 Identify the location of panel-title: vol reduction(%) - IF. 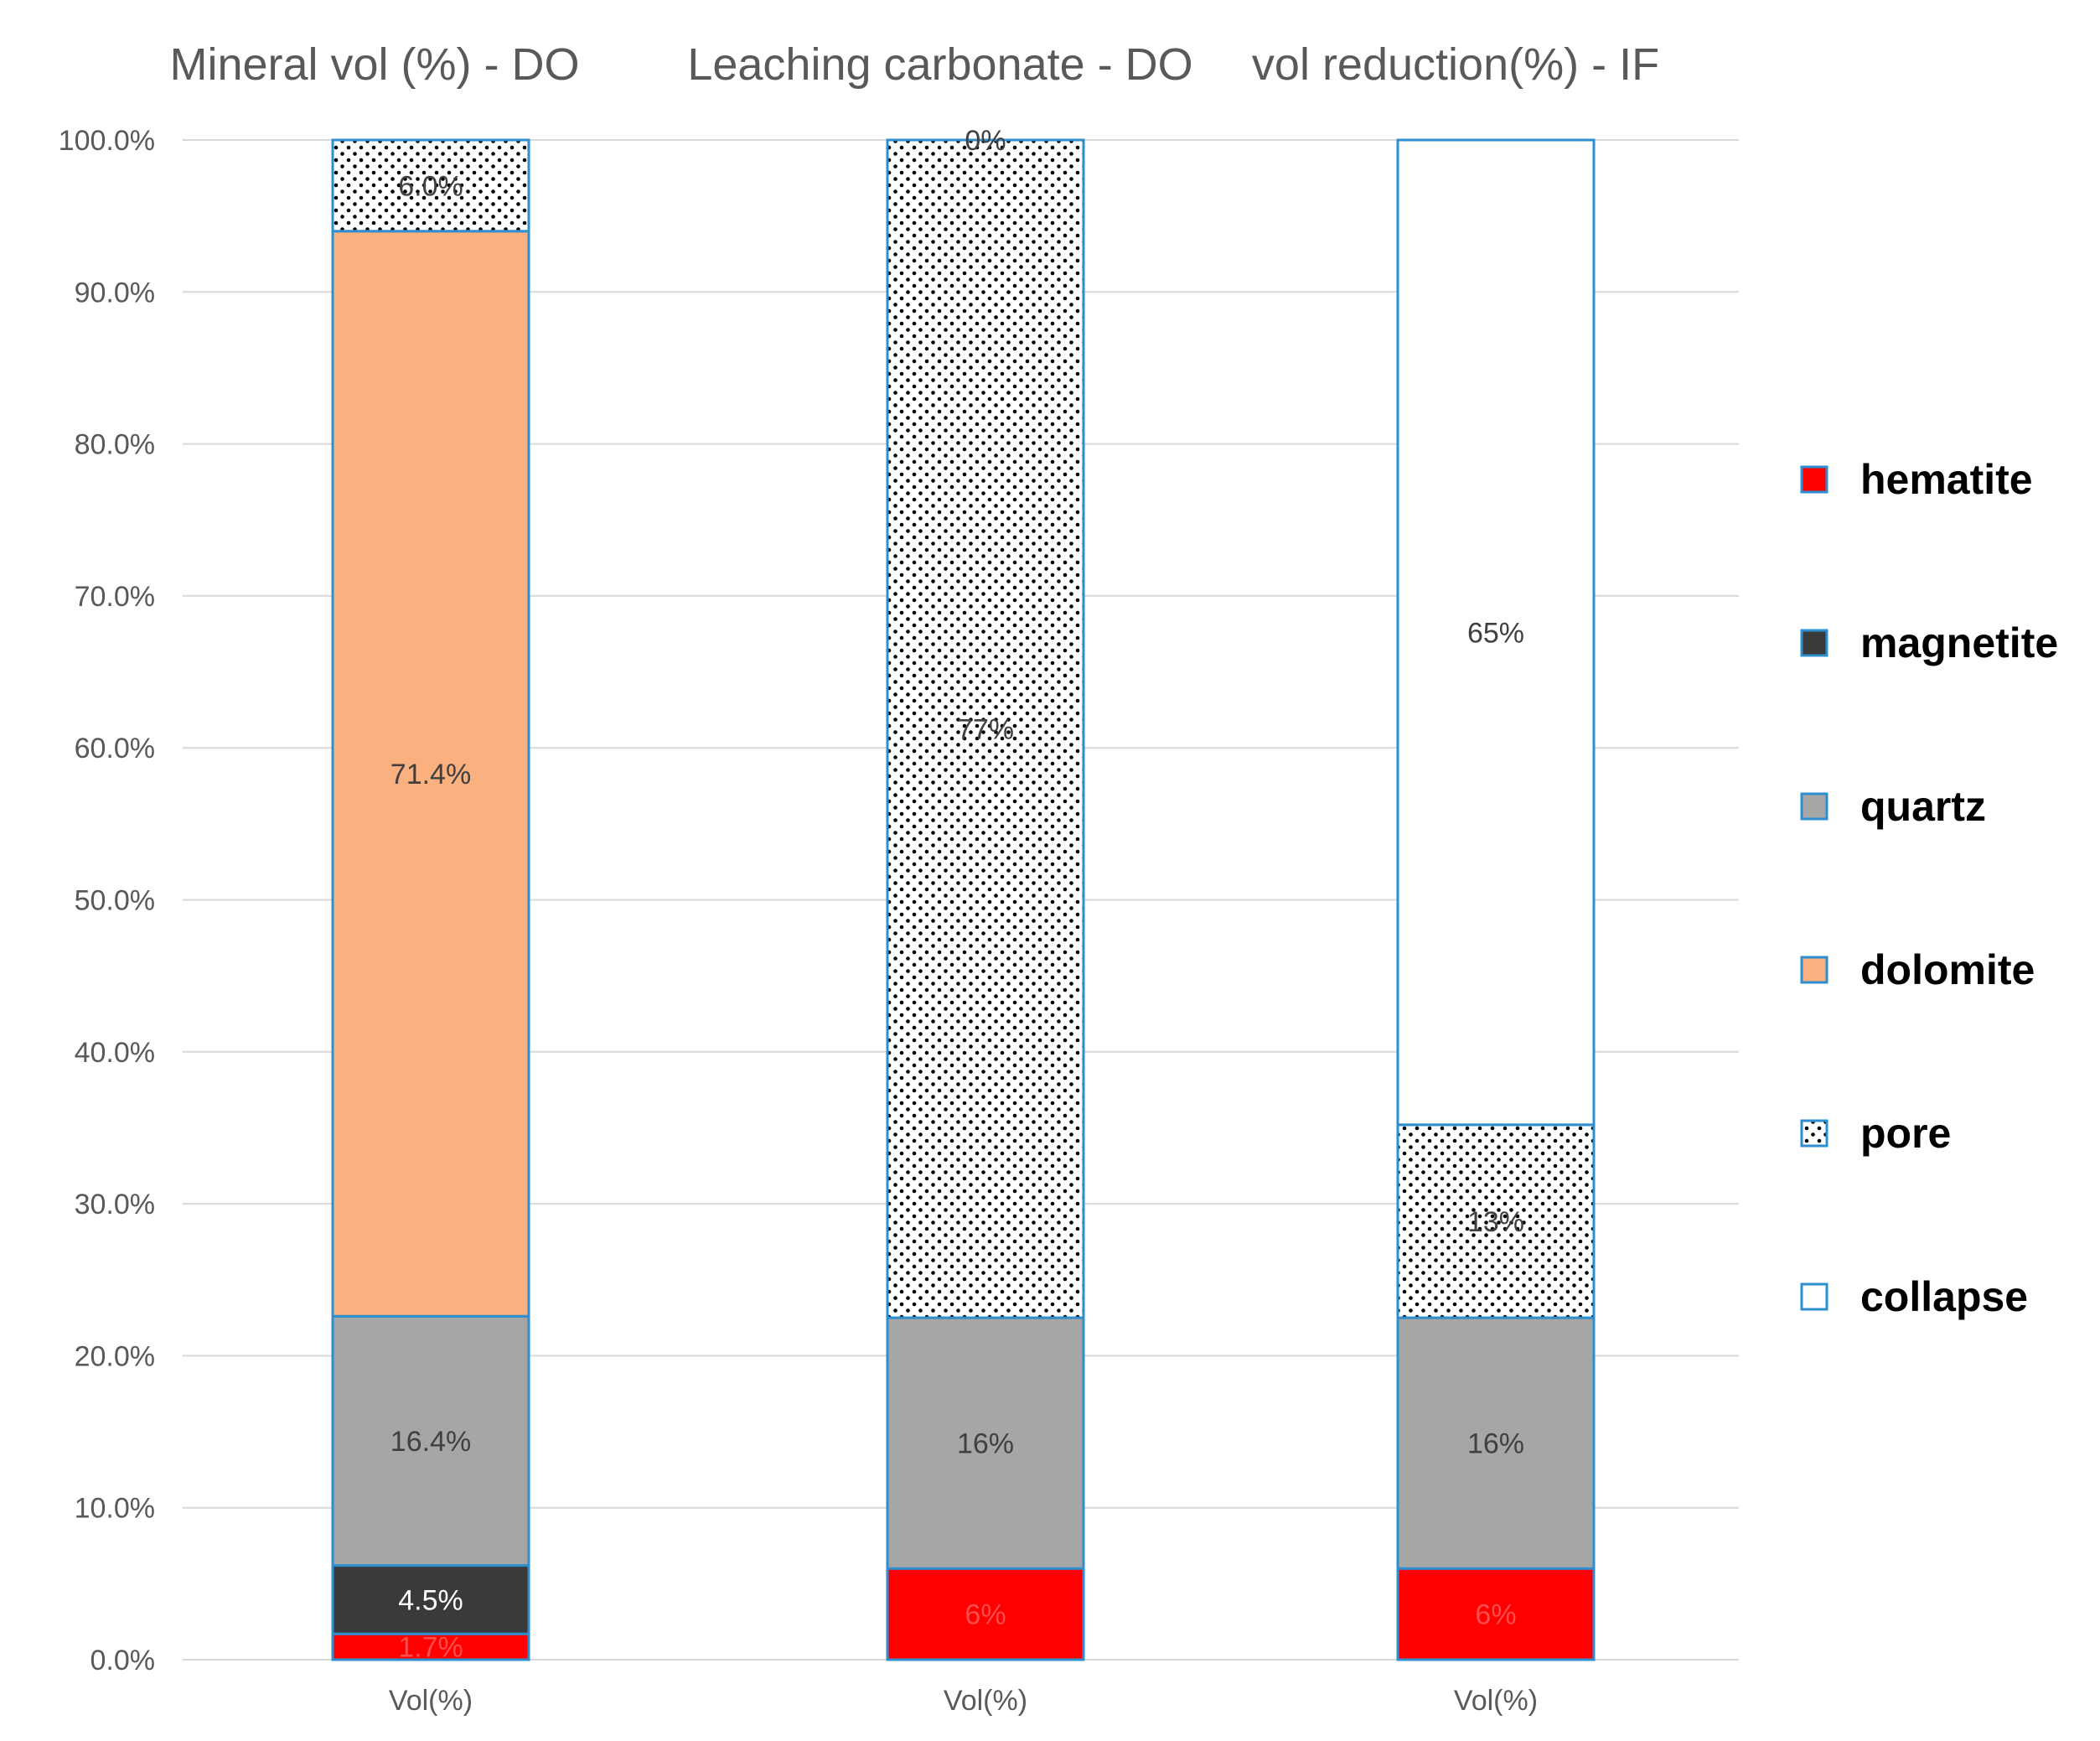
(1455, 64).